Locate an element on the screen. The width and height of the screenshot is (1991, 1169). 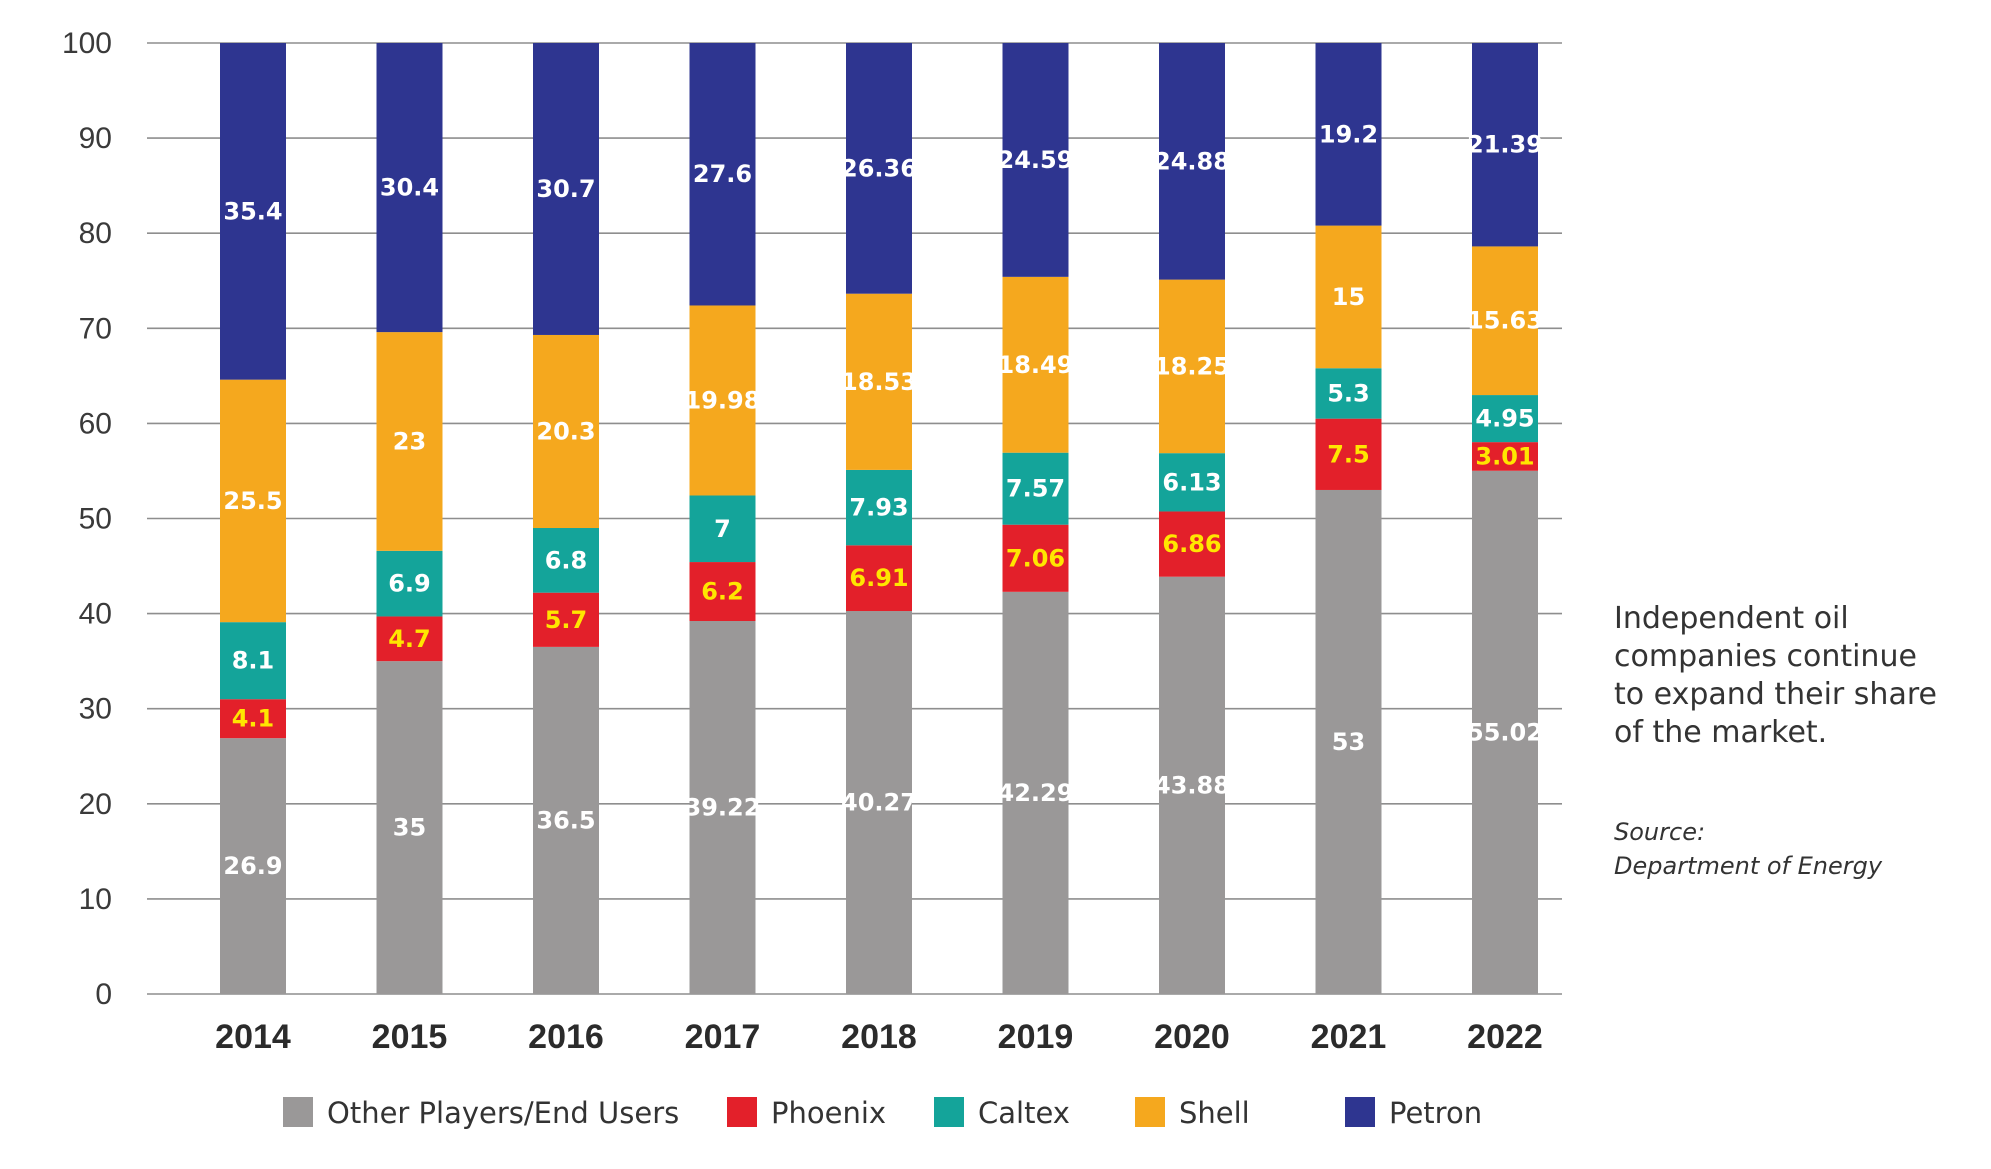
y-tick-label: 50 is located at coordinates (95, 519).